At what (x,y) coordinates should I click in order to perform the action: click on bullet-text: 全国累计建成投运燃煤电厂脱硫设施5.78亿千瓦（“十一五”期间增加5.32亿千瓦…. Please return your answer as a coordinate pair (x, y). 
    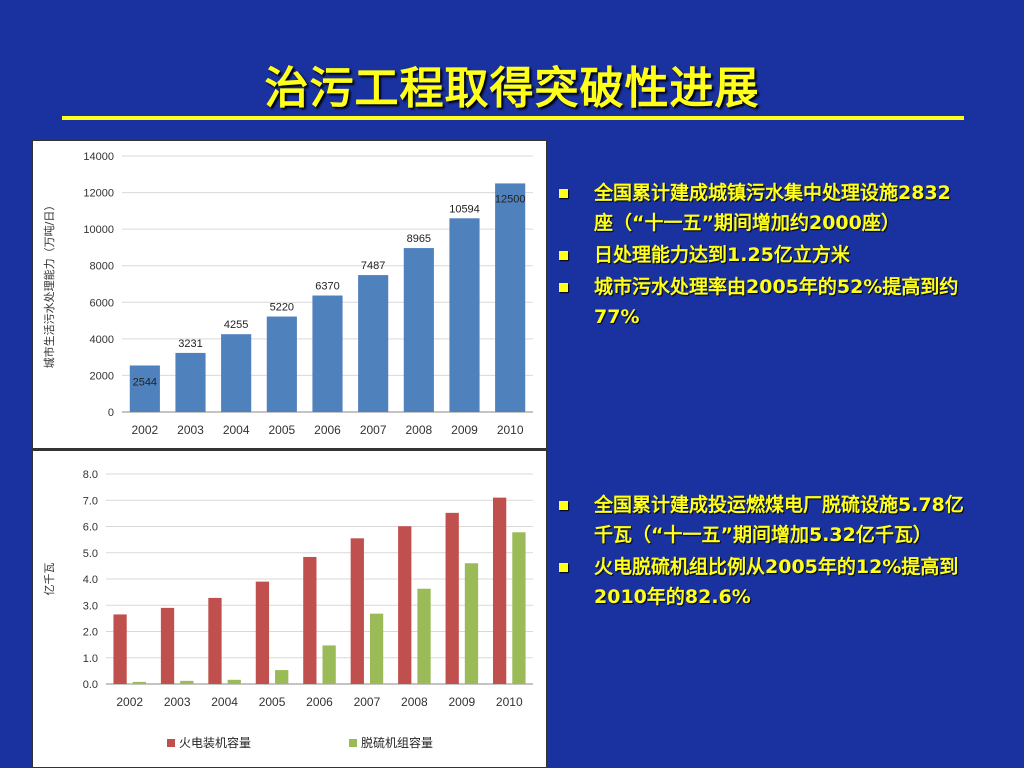
    Looking at the image, I should click on (779, 520).